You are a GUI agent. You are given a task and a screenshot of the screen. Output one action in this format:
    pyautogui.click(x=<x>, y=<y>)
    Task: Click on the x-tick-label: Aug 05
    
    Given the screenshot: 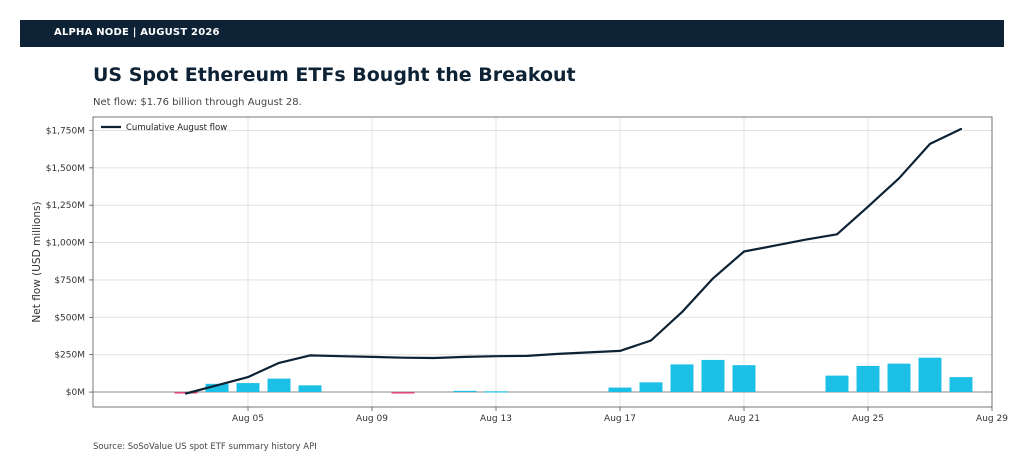 What is the action you would take?
    pyautogui.click(x=248, y=419)
    